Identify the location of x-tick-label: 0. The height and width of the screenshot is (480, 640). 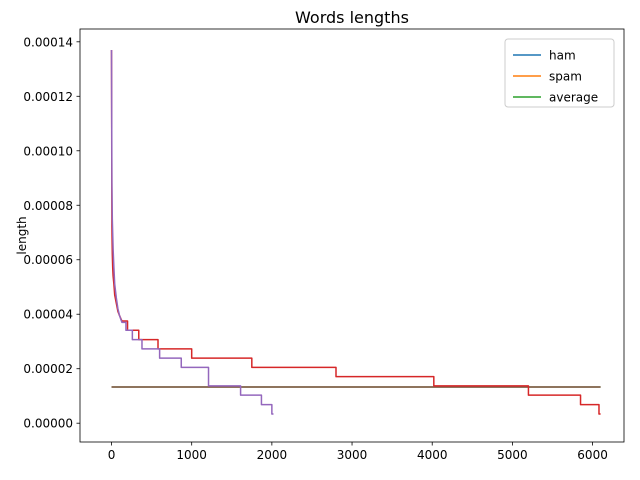
(112, 455).